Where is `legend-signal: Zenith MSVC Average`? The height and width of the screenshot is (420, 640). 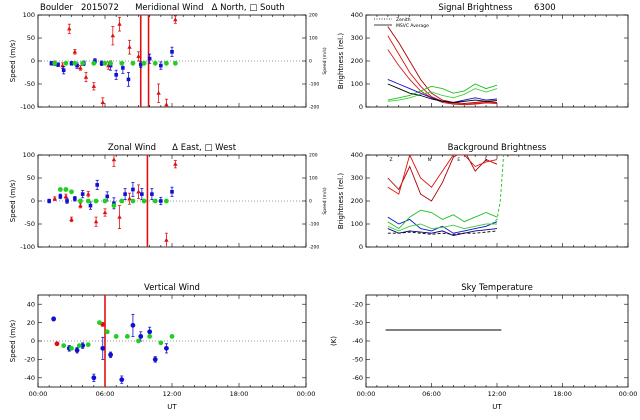
legend-signal: Zenith MSVC Average is located at coordinates (401, 23).